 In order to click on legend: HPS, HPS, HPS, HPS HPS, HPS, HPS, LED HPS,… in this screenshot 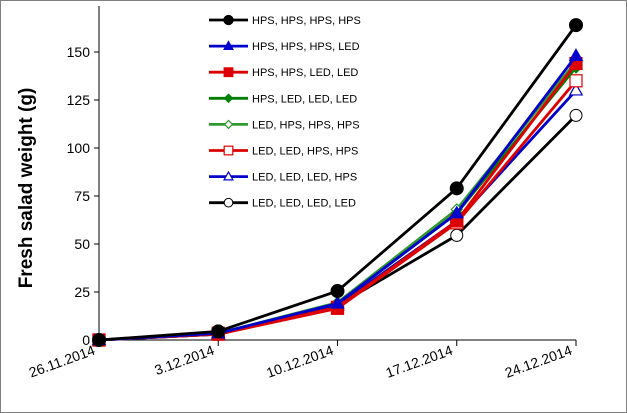, I will do `click(285, 112)`.